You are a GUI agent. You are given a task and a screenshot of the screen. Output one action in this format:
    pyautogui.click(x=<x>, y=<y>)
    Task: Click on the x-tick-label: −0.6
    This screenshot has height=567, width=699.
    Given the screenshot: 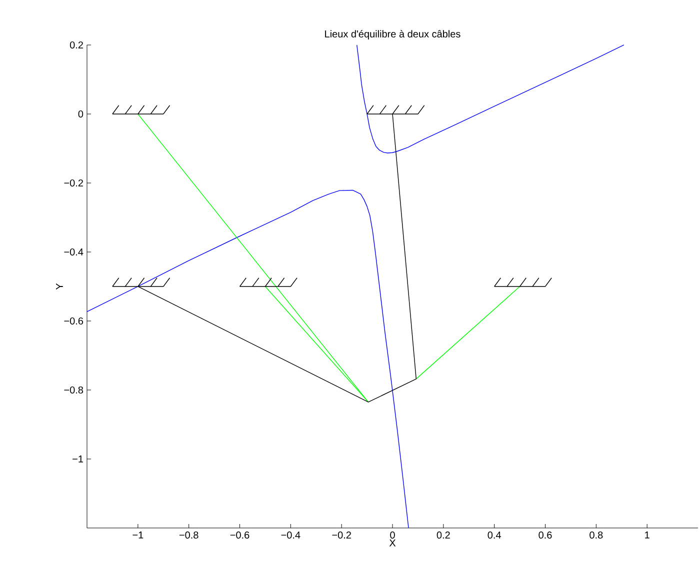 What is the action you would take?
    pyautogui.click(x=240, y=535)
    